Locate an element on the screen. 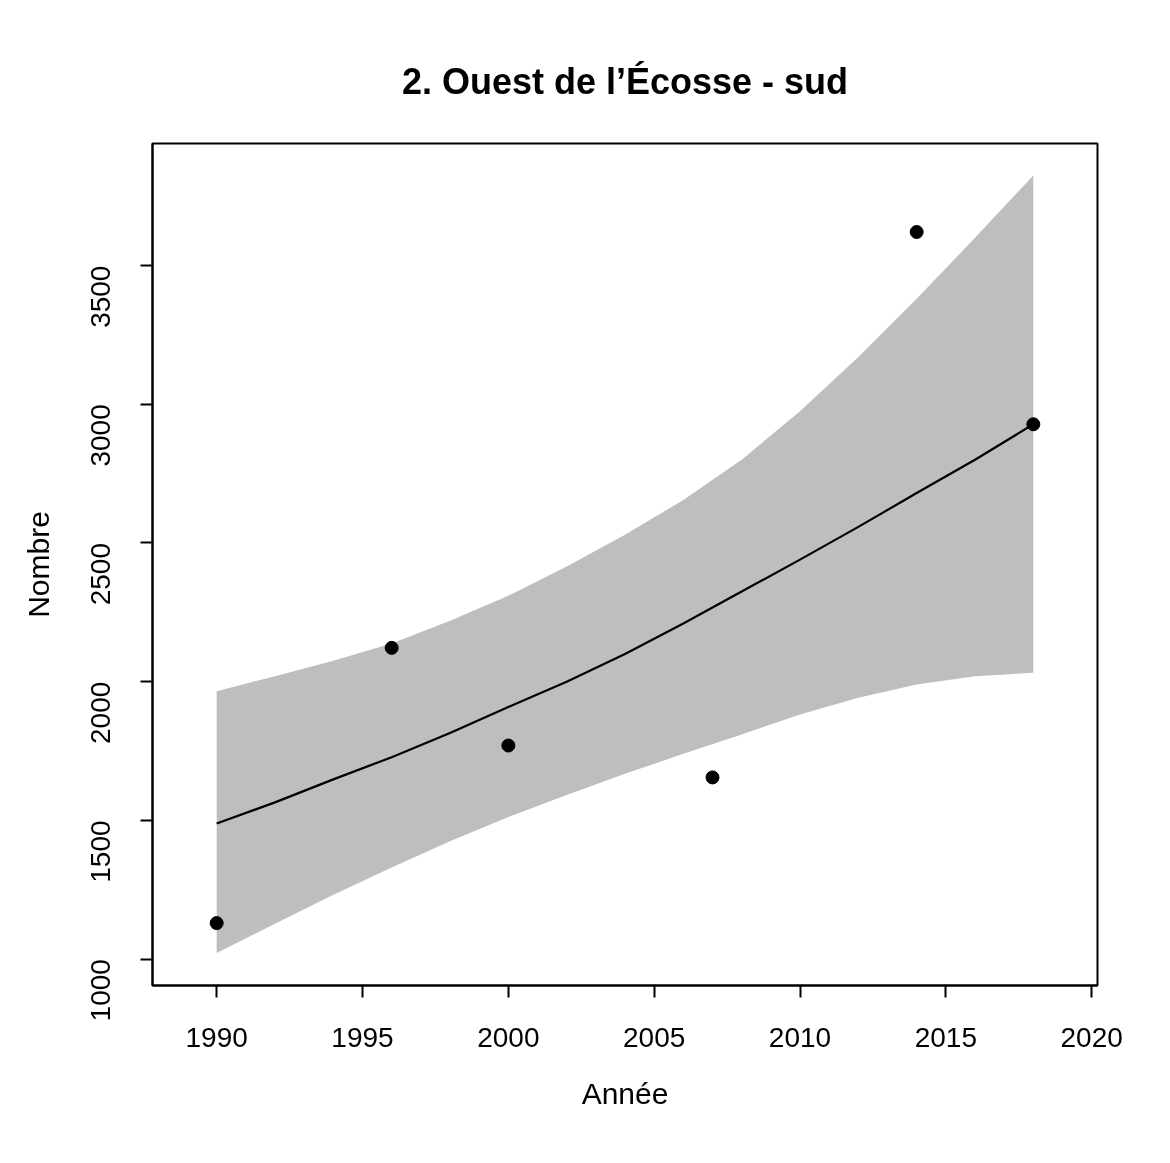  x-tick-label: 2010 is located at coordinates (800, 1037).